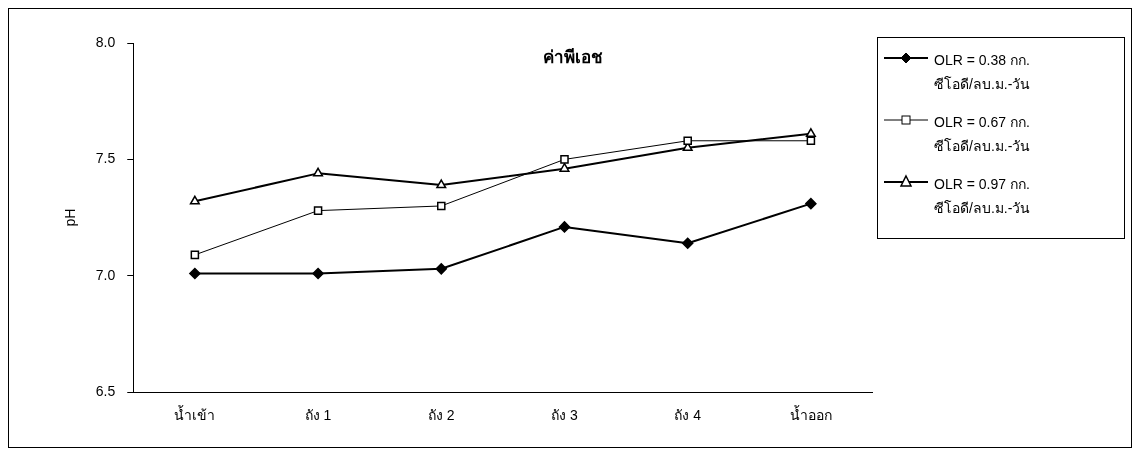 The height and width of the screenshot is (456, 1140). Describe the element at coordinates (105, 391) in the screenshot. I see `y-tick-label: 6.5` at that location.